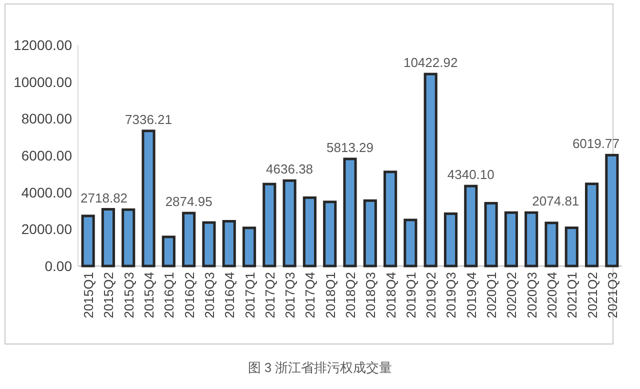  I want to click on x-tick-label: 2019Q2, so click(431, 295).